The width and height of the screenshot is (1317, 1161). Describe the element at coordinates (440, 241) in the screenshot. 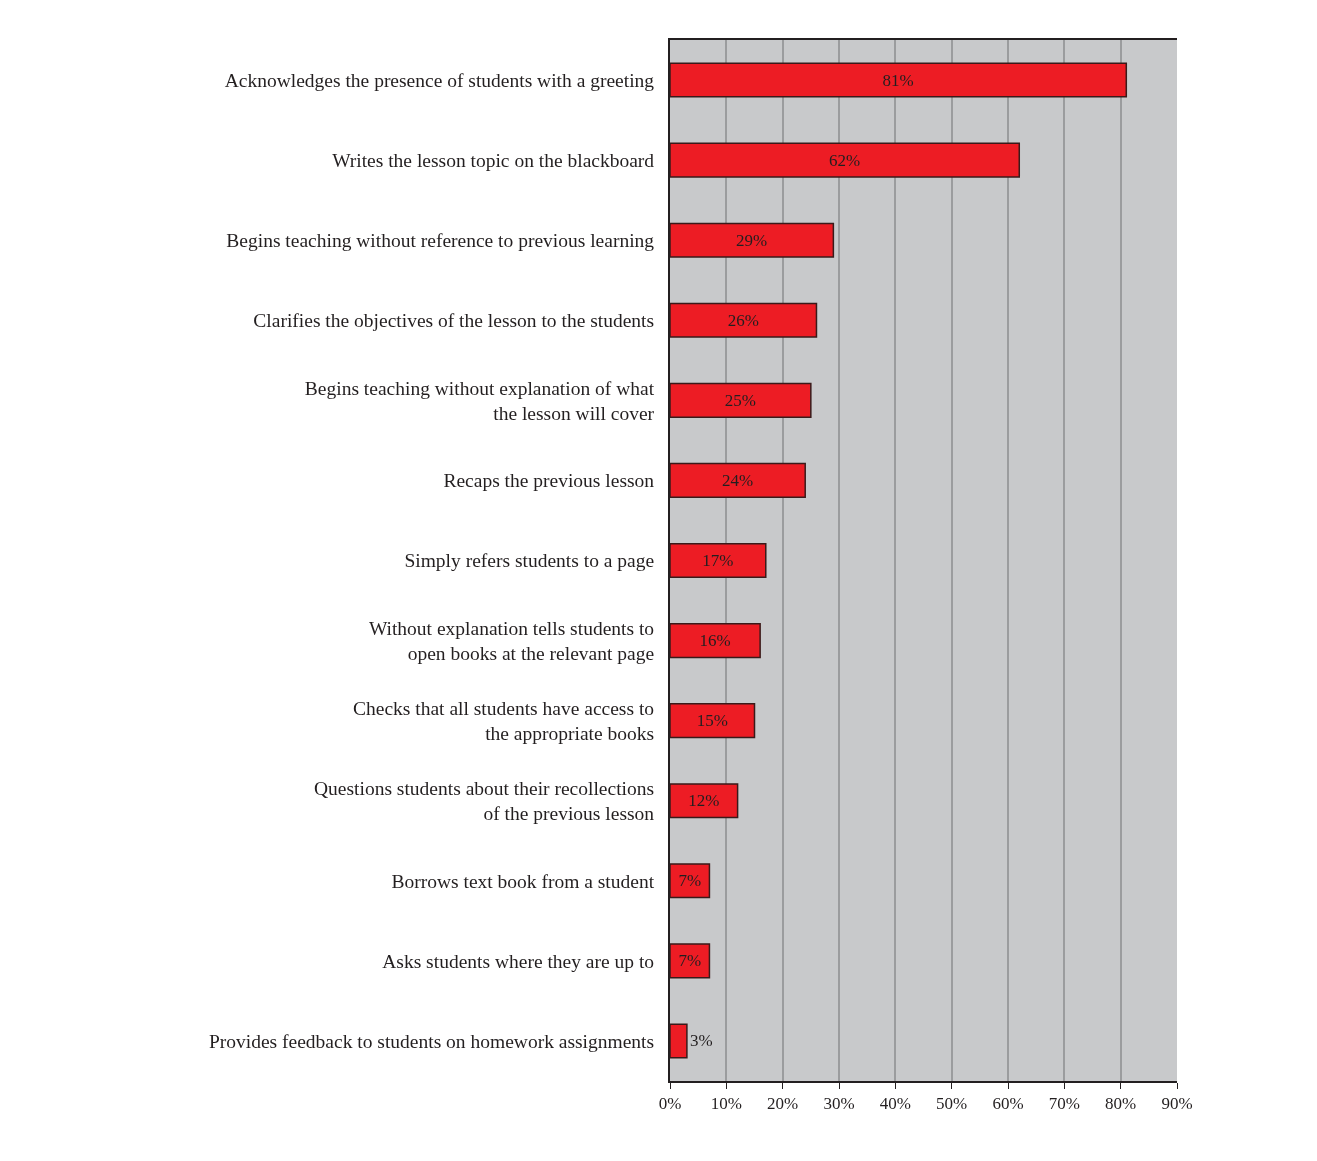

I see `y-tick-label: Begins teaching without reference to previous learning` at that location.